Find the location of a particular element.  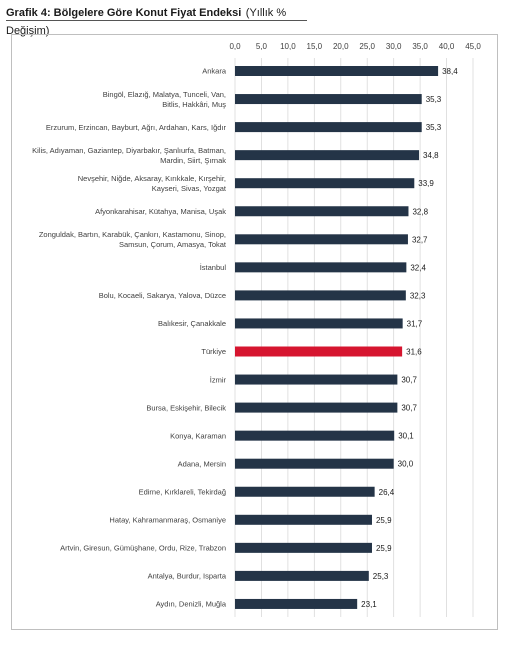

value-label: 31,7 is located at coordinates (415, 323).